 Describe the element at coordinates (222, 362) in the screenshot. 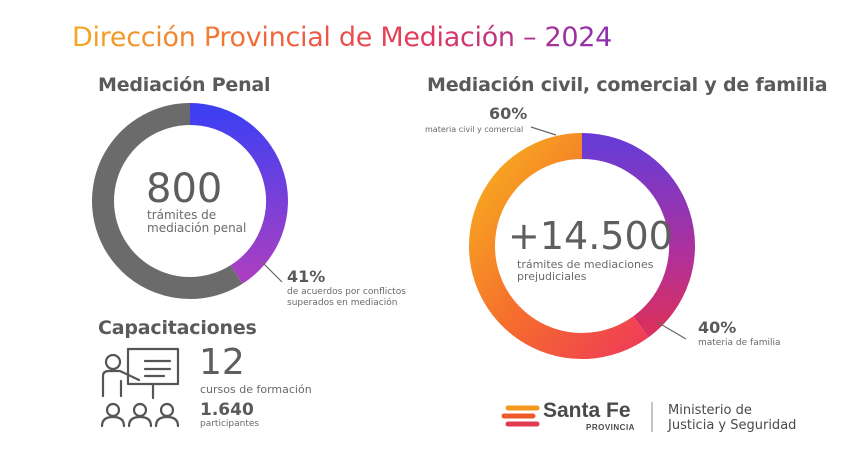

I see `cursos-number: 12` at that location.